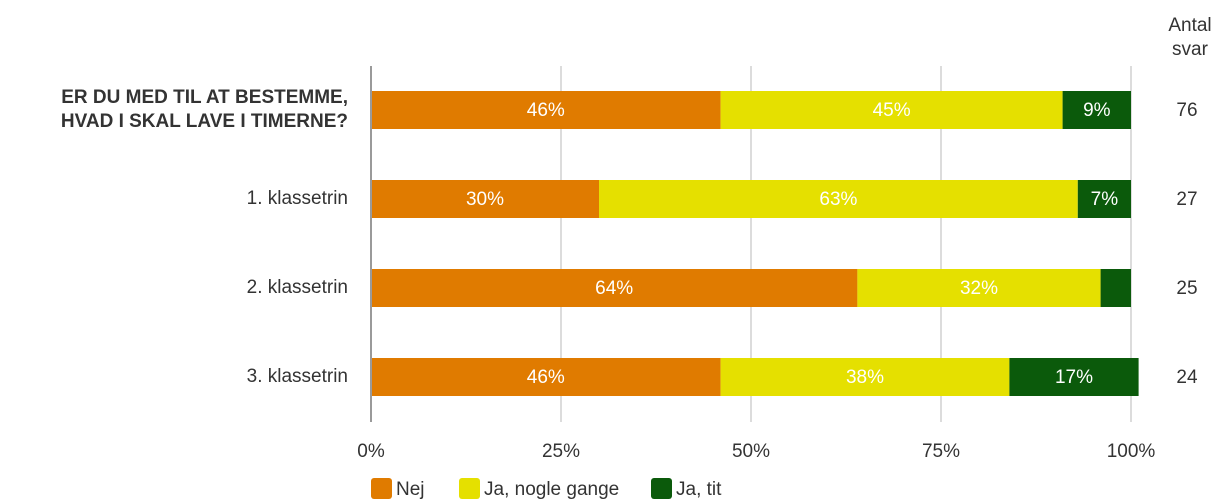  I want to click on bar-value-label: 38%, so click(865, 377).